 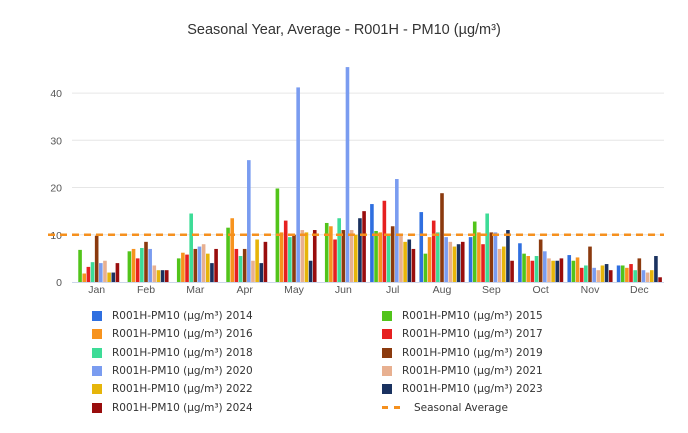 What do you see at coordinates (590, 290) in the screenshot?
I see `x-tick-label: Nov` at bounding box center [590, 290].